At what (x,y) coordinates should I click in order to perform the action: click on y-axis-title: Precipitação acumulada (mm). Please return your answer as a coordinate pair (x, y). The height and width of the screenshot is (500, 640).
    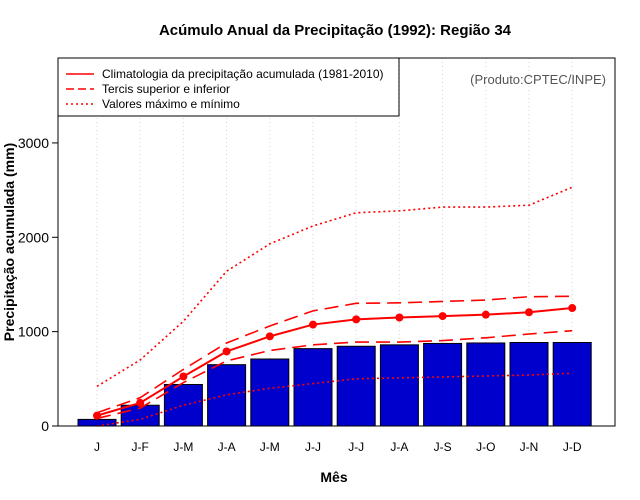
    Looking at the image, I should click on (9, 242).